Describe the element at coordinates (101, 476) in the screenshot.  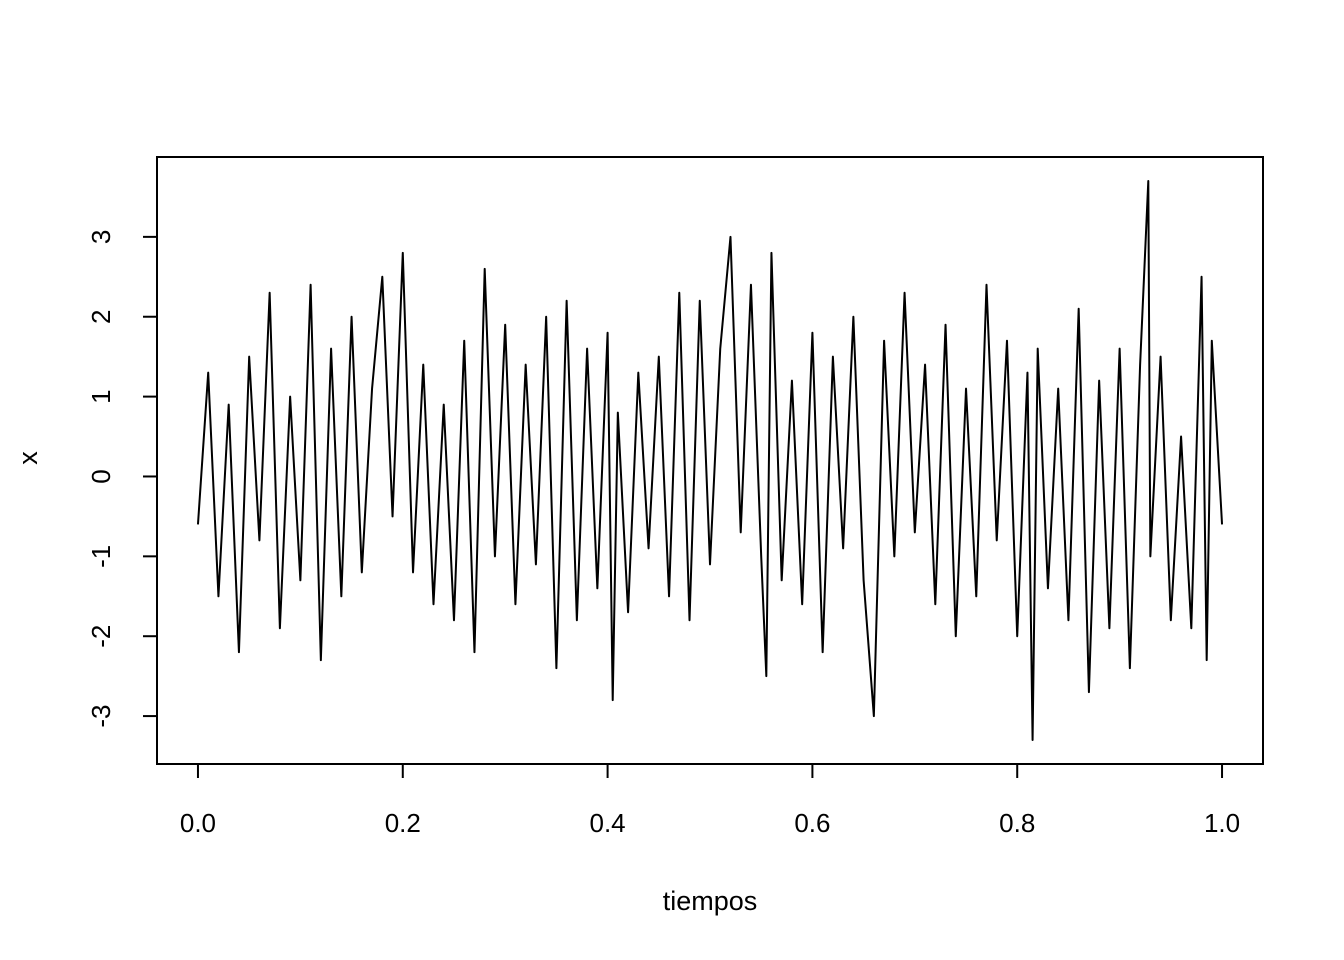
I see `y-tick-label: 0` at that location.